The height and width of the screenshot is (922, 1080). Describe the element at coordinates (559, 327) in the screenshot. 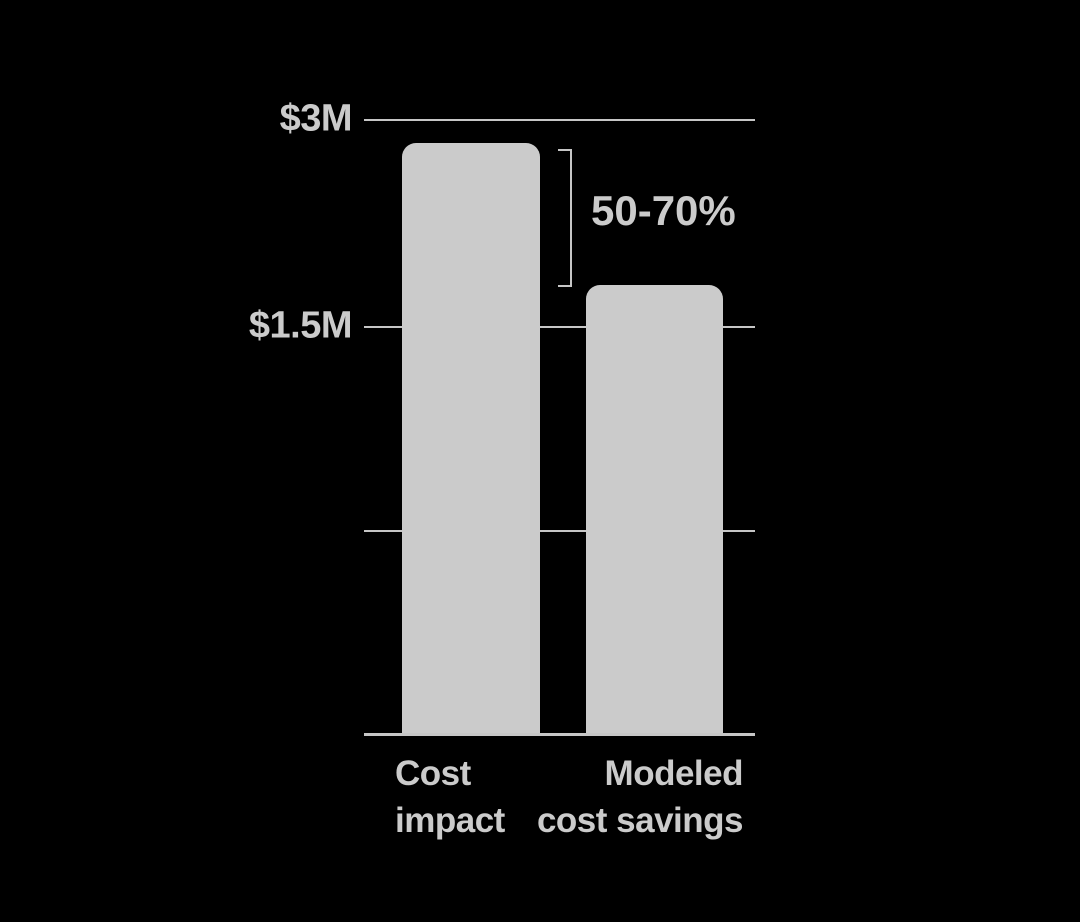

I see `gridline-1-5m` at that location.